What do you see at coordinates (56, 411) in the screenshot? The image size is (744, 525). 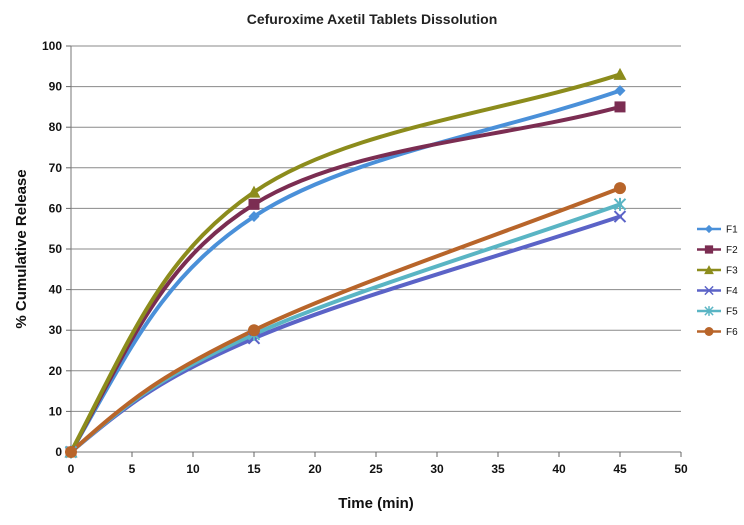 I see `y-tick-label: 10` at bounding box center [56, 411].